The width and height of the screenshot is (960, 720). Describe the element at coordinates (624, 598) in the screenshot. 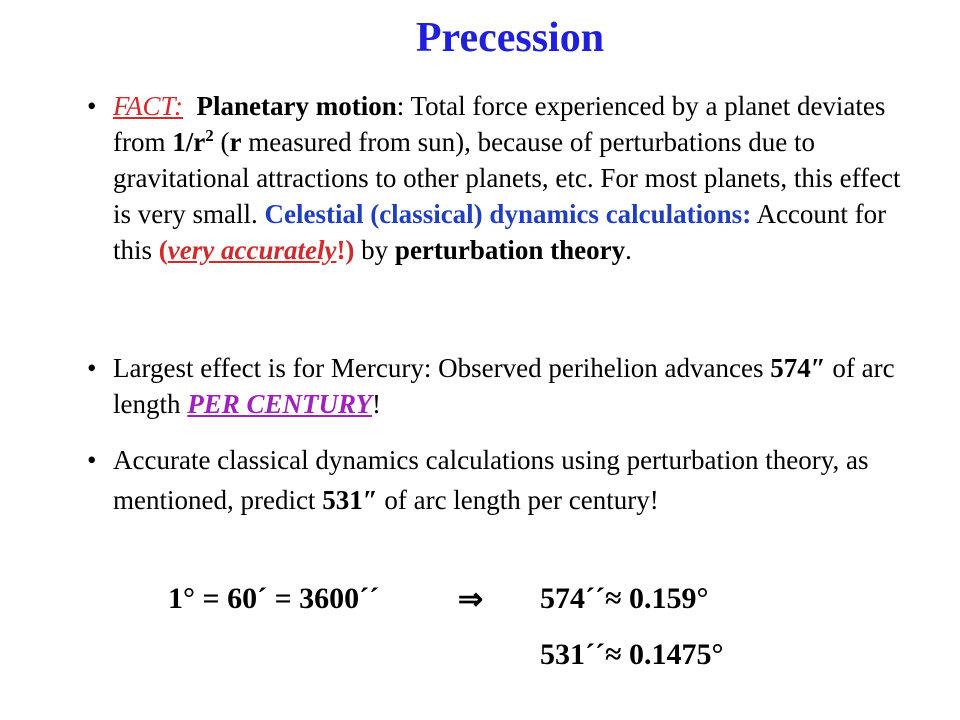

I see `equation: 574´´≈ 0.159°` at that location.